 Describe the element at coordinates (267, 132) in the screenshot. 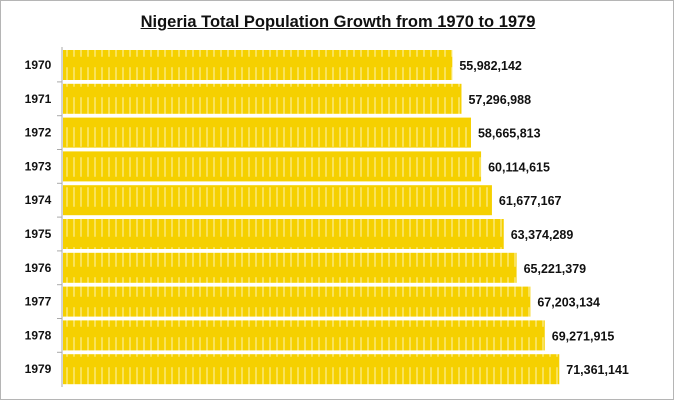

I see `bar-1972` at that location.